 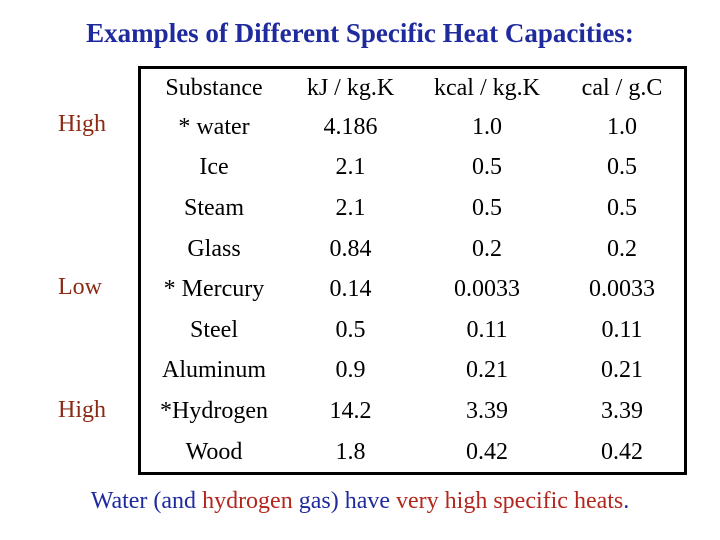 What do you see at coordinates (350, 410) in the screenshot?
I see `cell-kj: 14.2` at bounding box center [350, 410].